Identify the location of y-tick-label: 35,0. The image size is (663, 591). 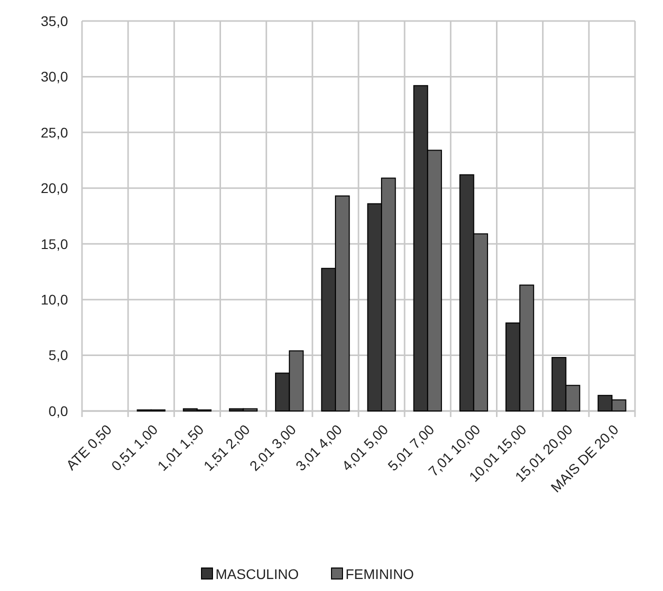
(54, 20).